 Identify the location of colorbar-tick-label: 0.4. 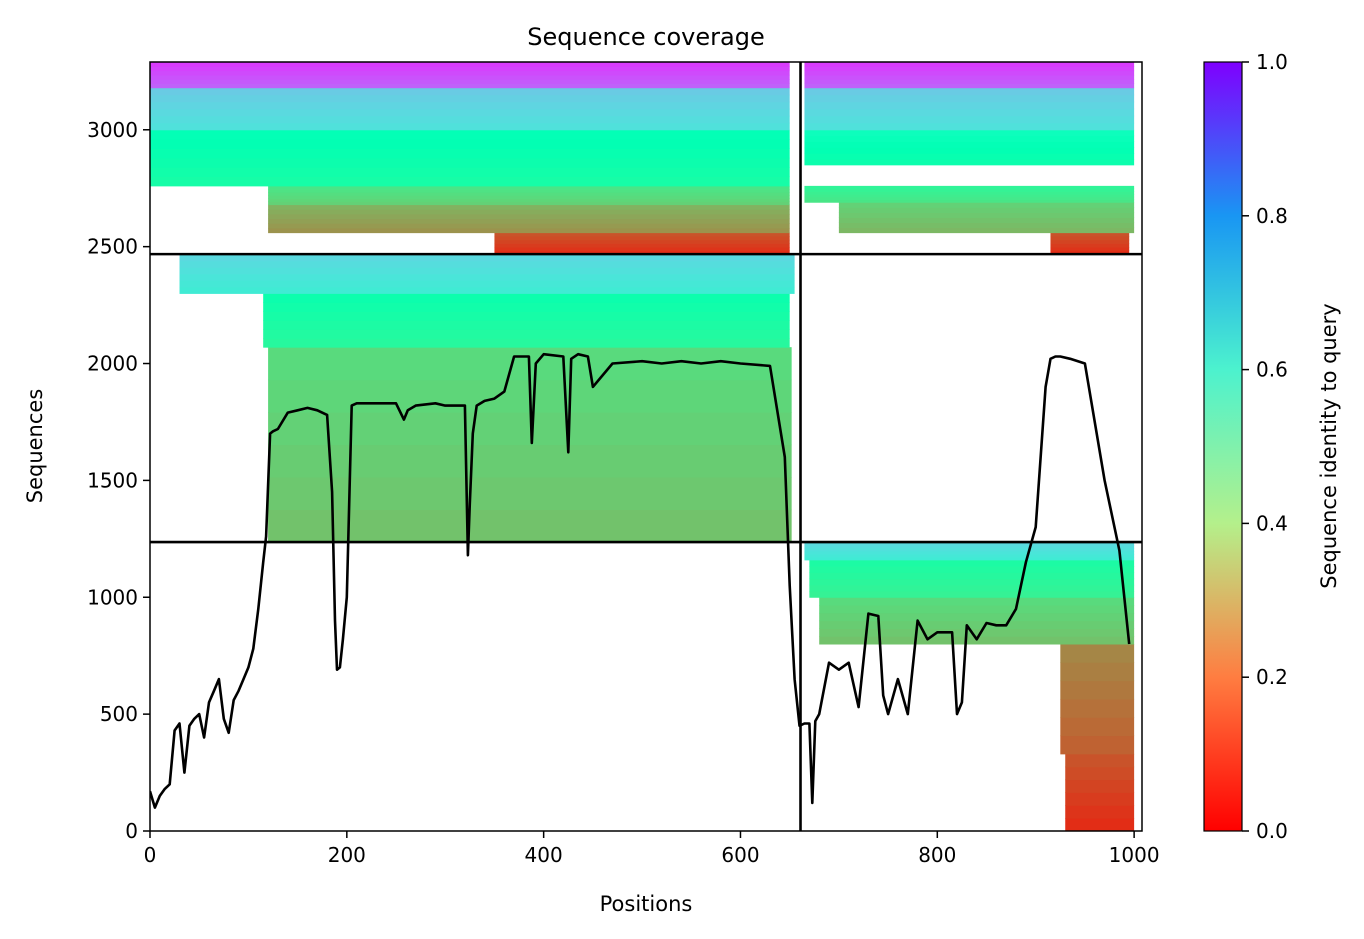
(1272, 523).